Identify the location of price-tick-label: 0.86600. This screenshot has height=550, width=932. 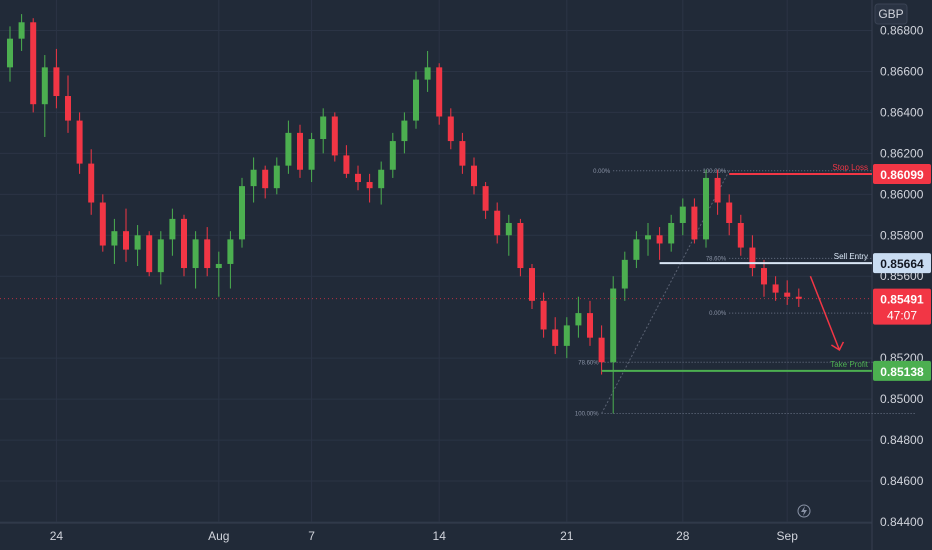
(902, 71).